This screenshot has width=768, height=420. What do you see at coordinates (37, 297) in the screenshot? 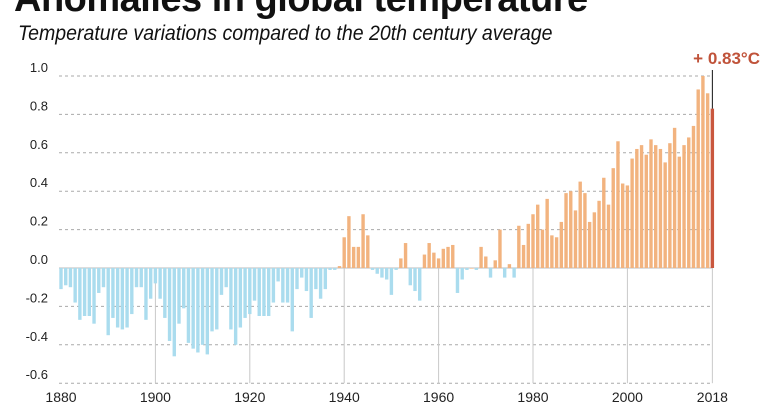
I see `y-tick-label: -0.2` at bounding box center [37, 297].